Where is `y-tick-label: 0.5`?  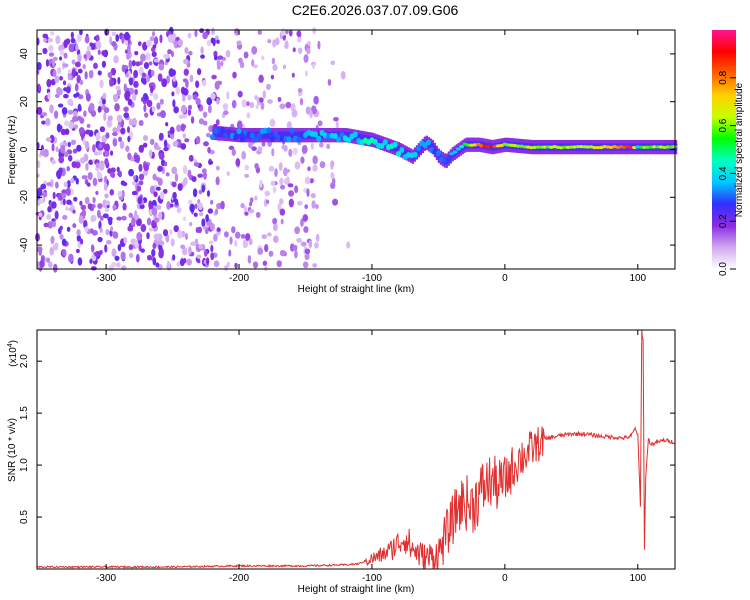
y-tick-label: 0.5 is located at coordinates (24, 517).